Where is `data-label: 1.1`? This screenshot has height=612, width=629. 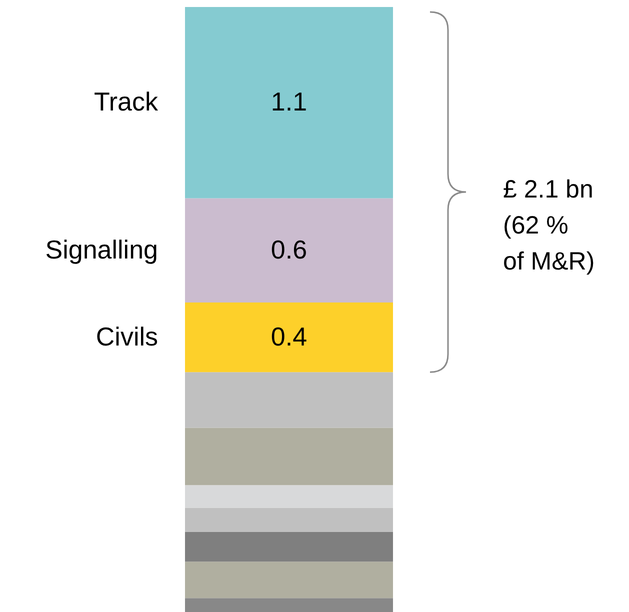
data-label: 1.1 is located at coordinates (289, 101).